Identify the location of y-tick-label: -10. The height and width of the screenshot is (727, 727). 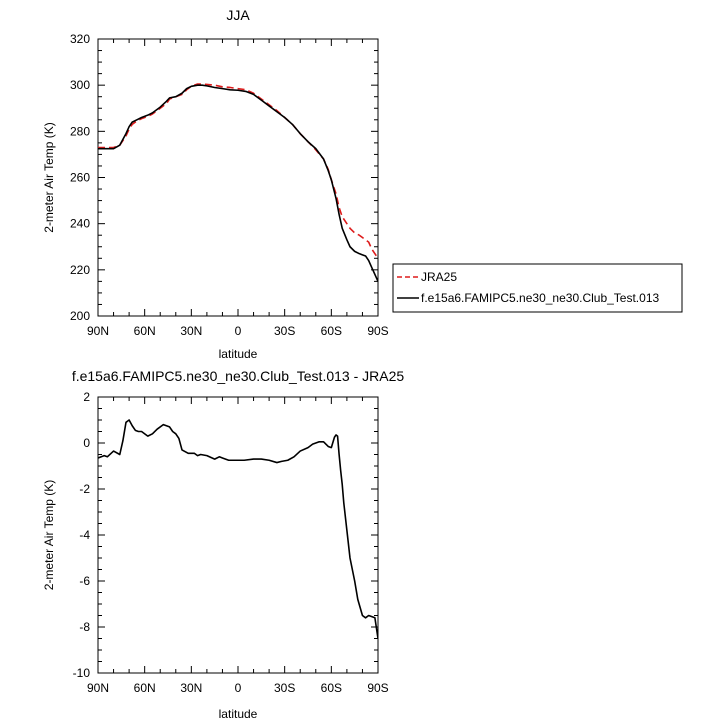
(82, 673).